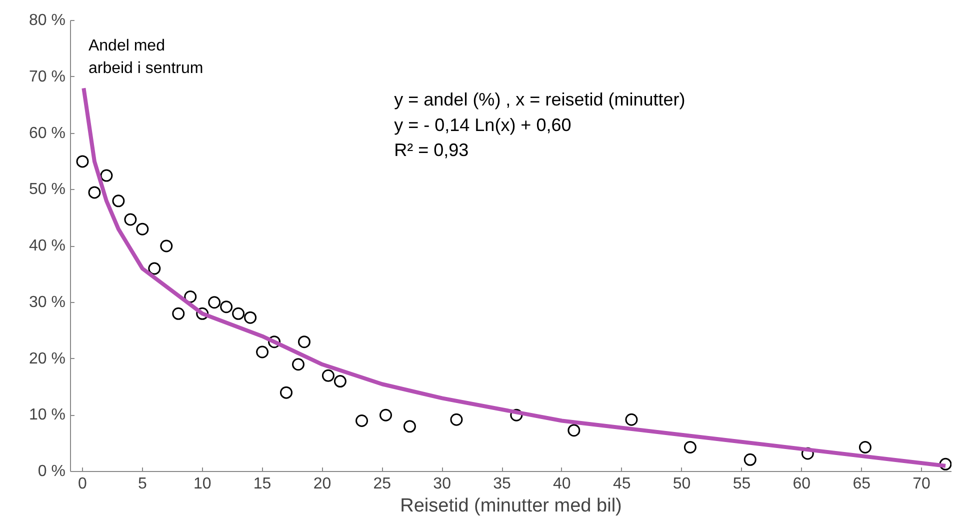 The image size is (953, 519). What do you see at coordinates (47, 415) in the screenshot?
I see `y-tick-label: 10 %` at bounding box center [47, 415].